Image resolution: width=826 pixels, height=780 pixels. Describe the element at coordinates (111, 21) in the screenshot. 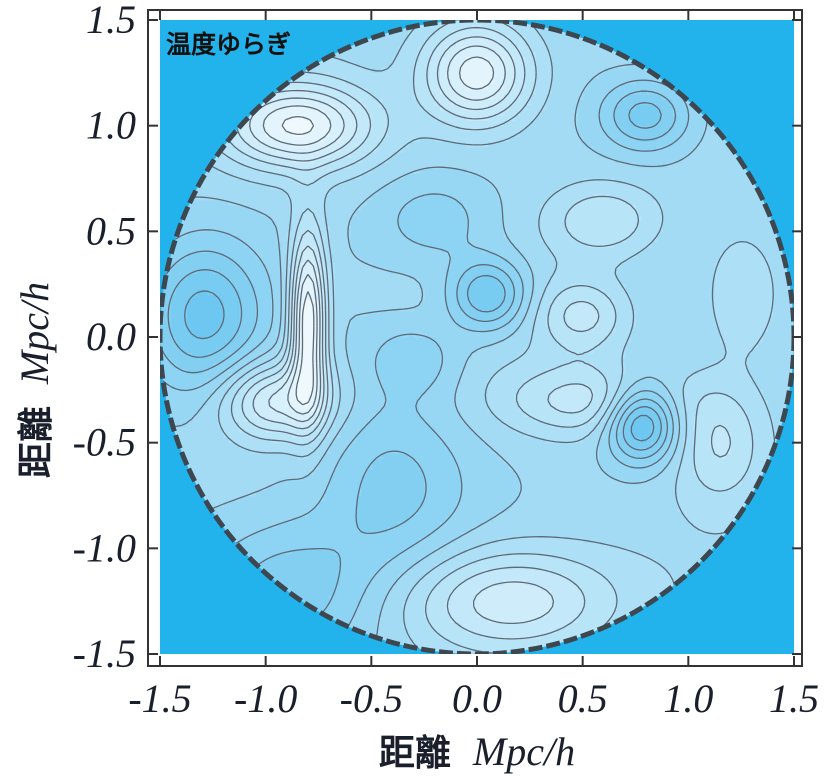

I see `y-tick-label: 1.5` at that location.